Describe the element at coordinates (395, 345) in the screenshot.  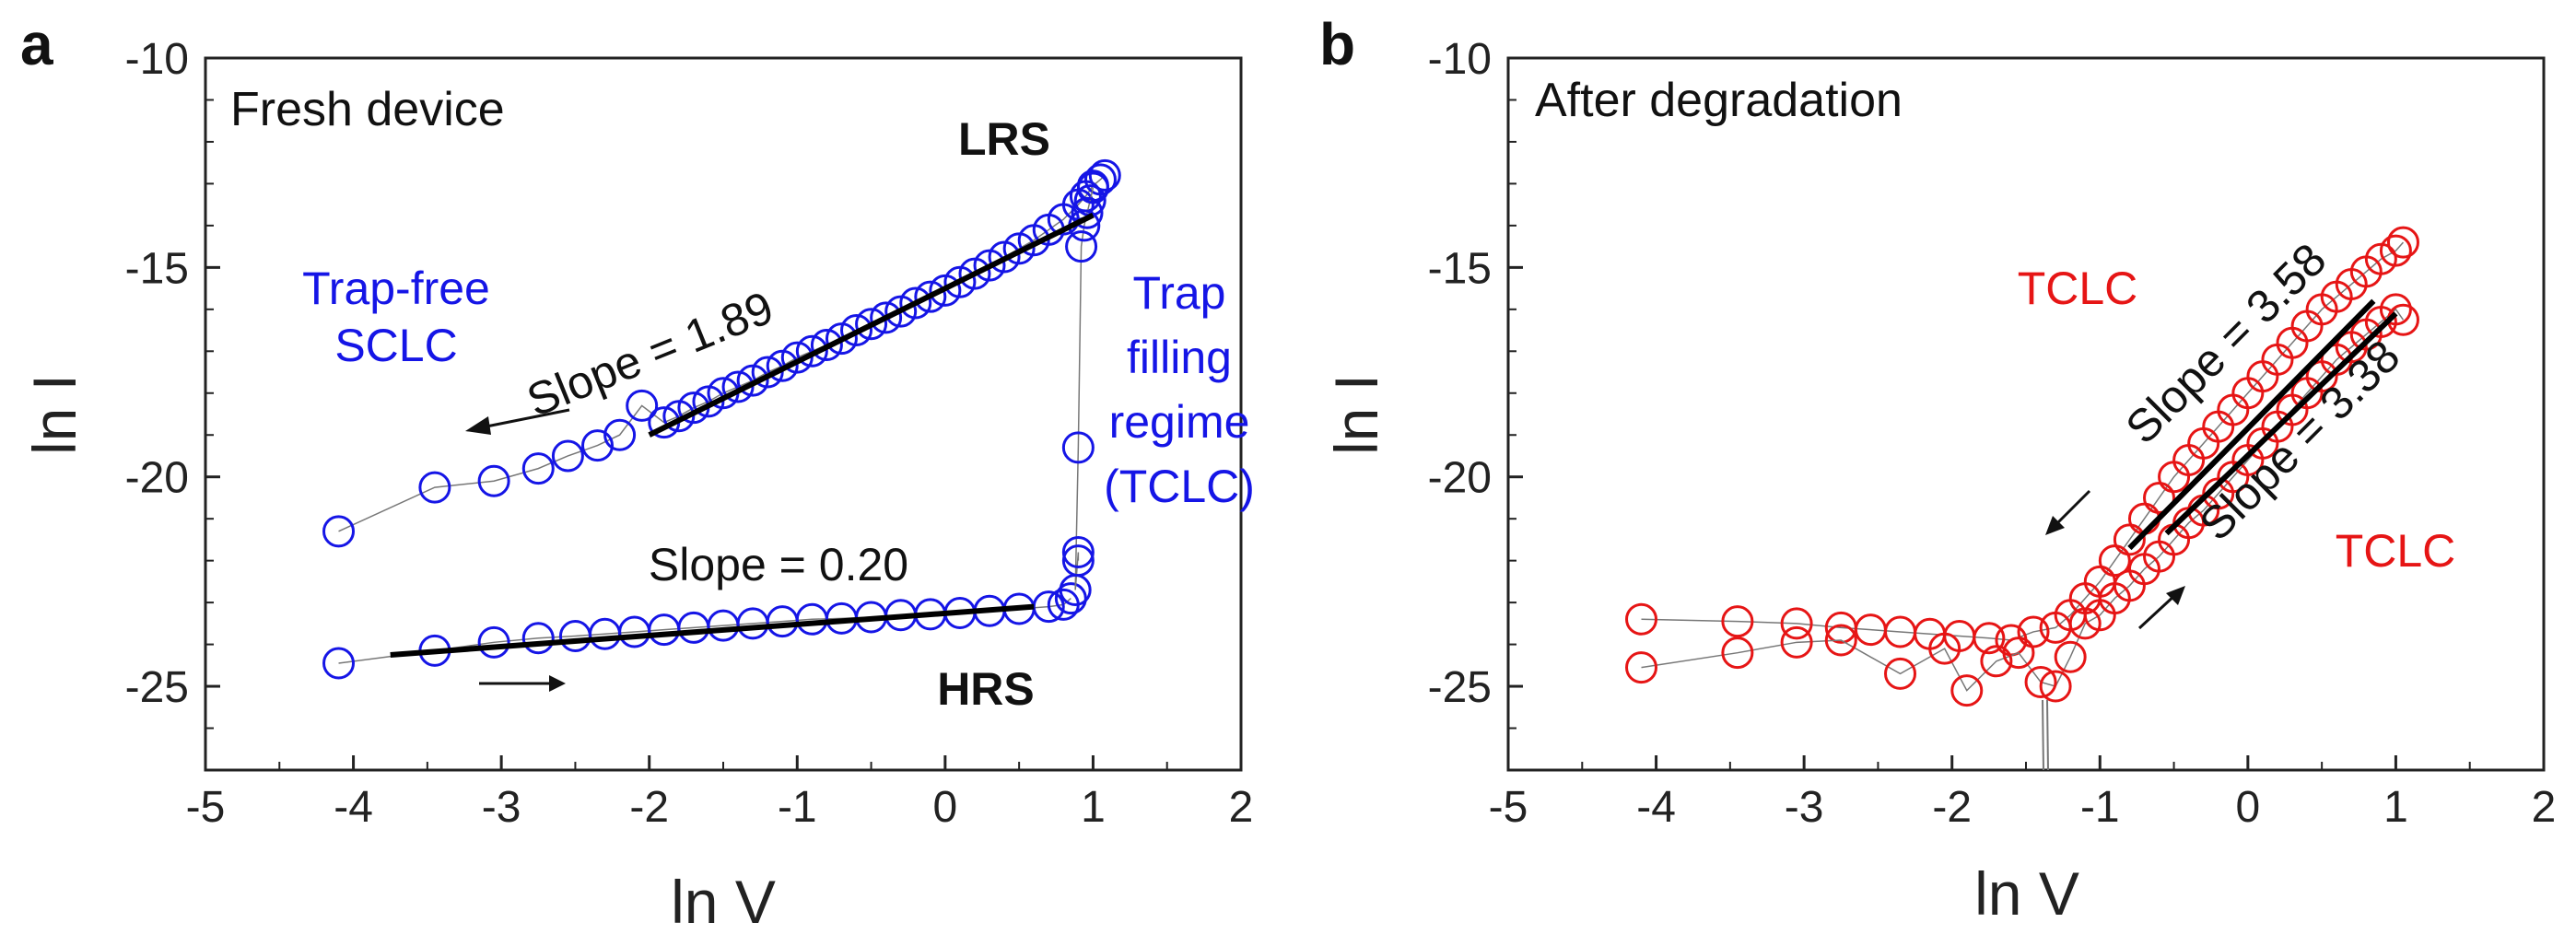
I see `sclc-label: SCLC` at that location.